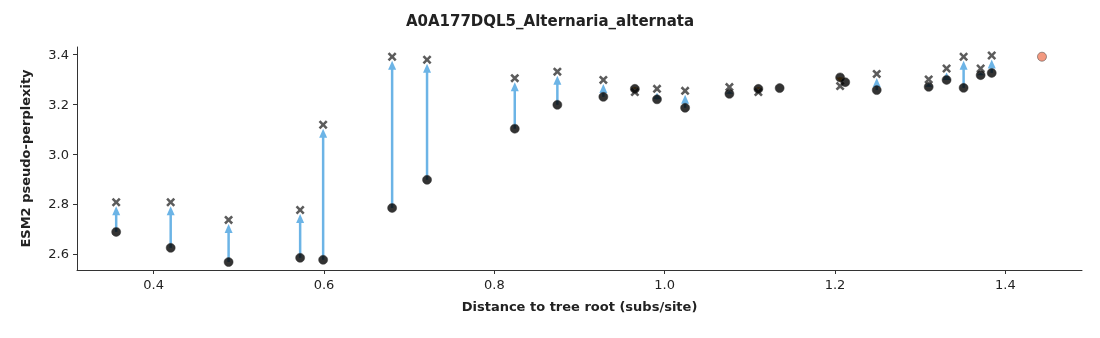 This screenshot has width=1100, height=338. I want to click on chart-title: A0A177DQL5_Alternaria_alternata, so click(550, 20).